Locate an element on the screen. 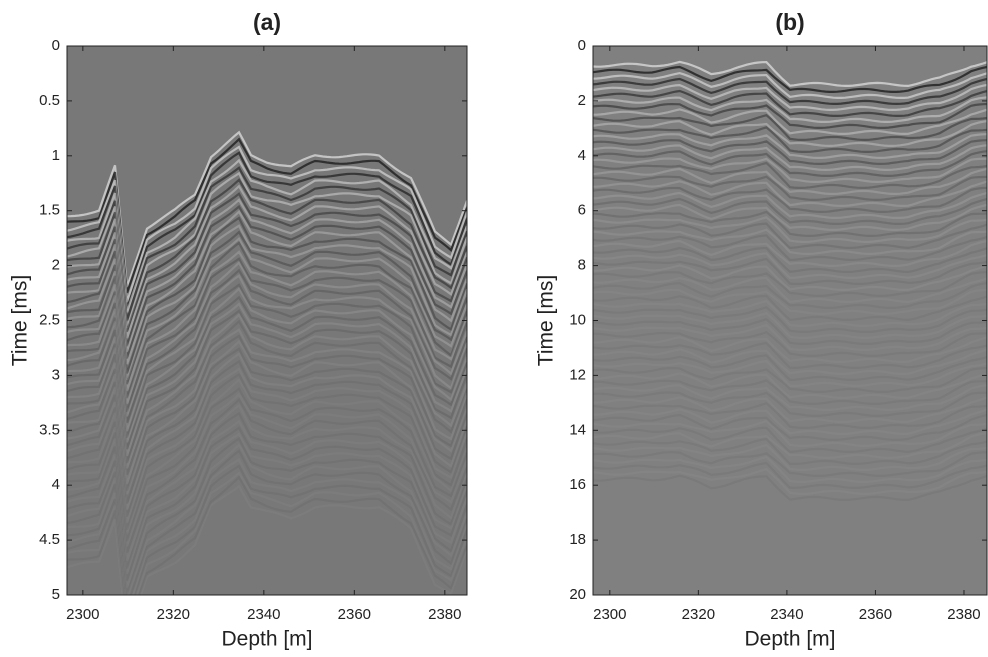 This screenshot has width=988, height=657. y-tick-label: 18 is located at coordinates (577, 539).